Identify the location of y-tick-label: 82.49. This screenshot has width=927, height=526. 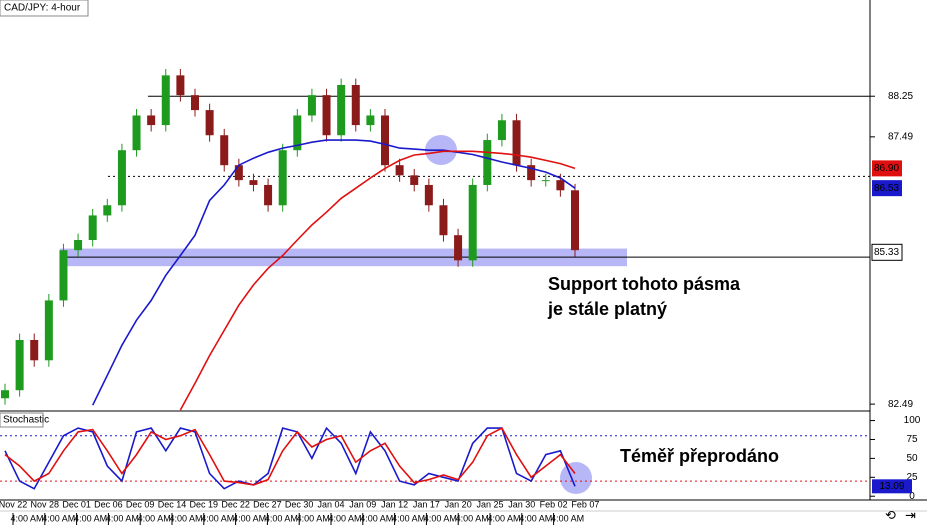
(900, 404).